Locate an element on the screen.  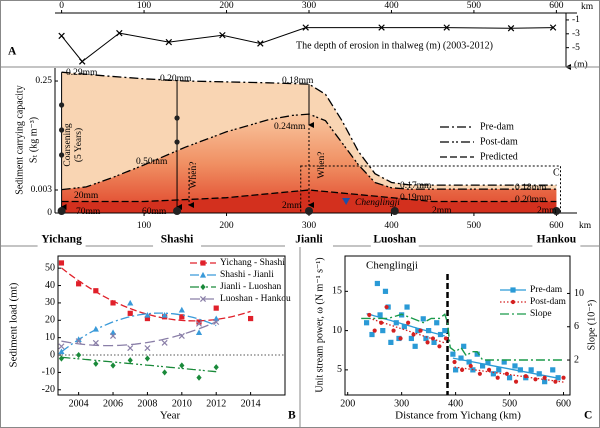
annotation: 0.17mm is located at coordinates (416, 186).